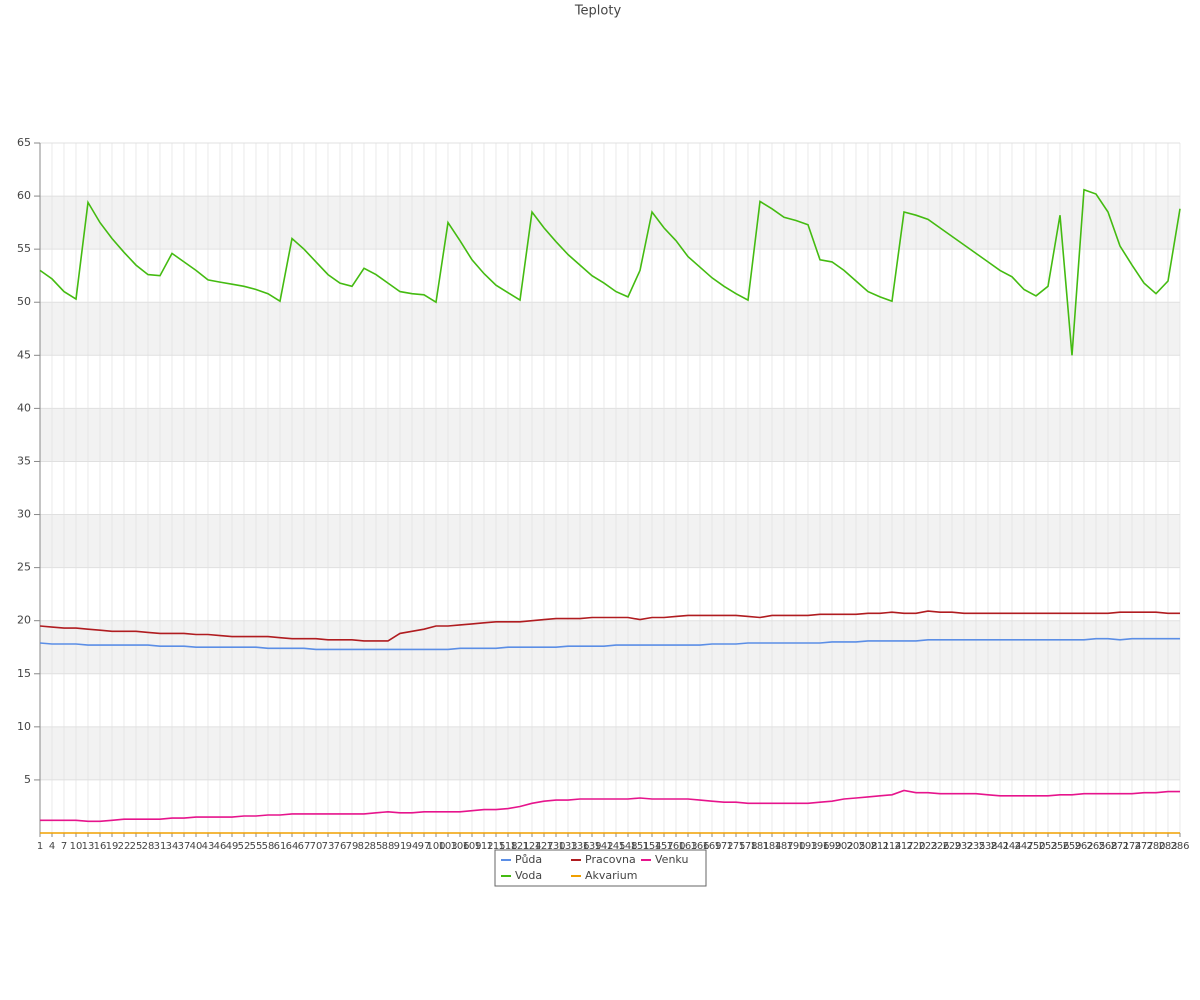 This screenshot has height=1000, width=1200. I want to click on x-tick-label: 94, so click(412, 846).